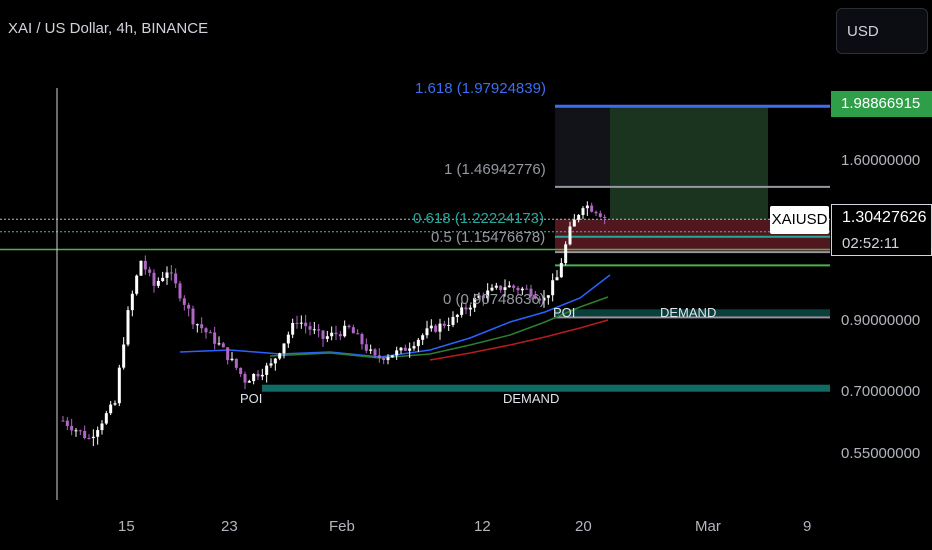 The image size is (932, 550). Describe the element at coordinates (881, 230) in the screenshot. I see `current-price-badge: 1.30427626 02:52:11` at that location.